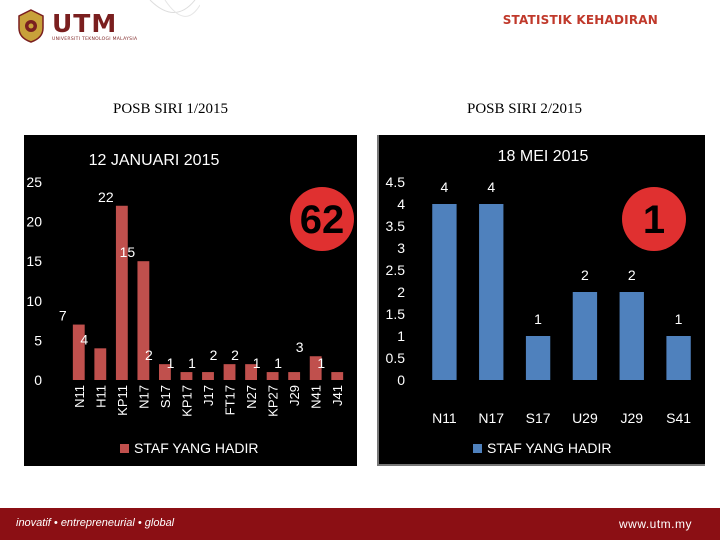 The image size is (720, 540). What do you see at coordinates (122, 400) in the screenshot?
I see `x-category-label: KP11` at bounding box center [122, 400].